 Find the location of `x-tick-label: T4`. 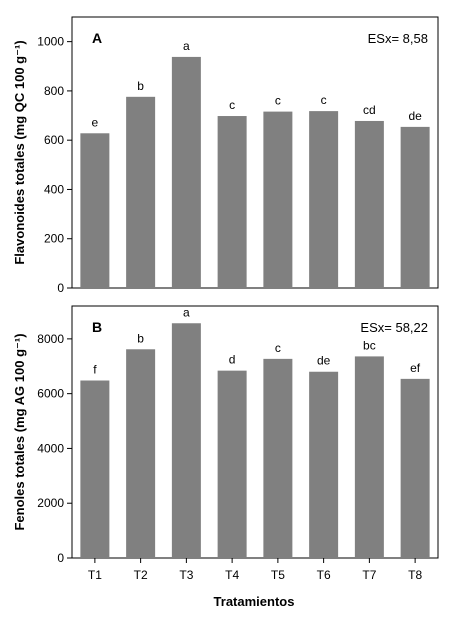

x-tick-label: T4 is located at coordinates (232, 575).